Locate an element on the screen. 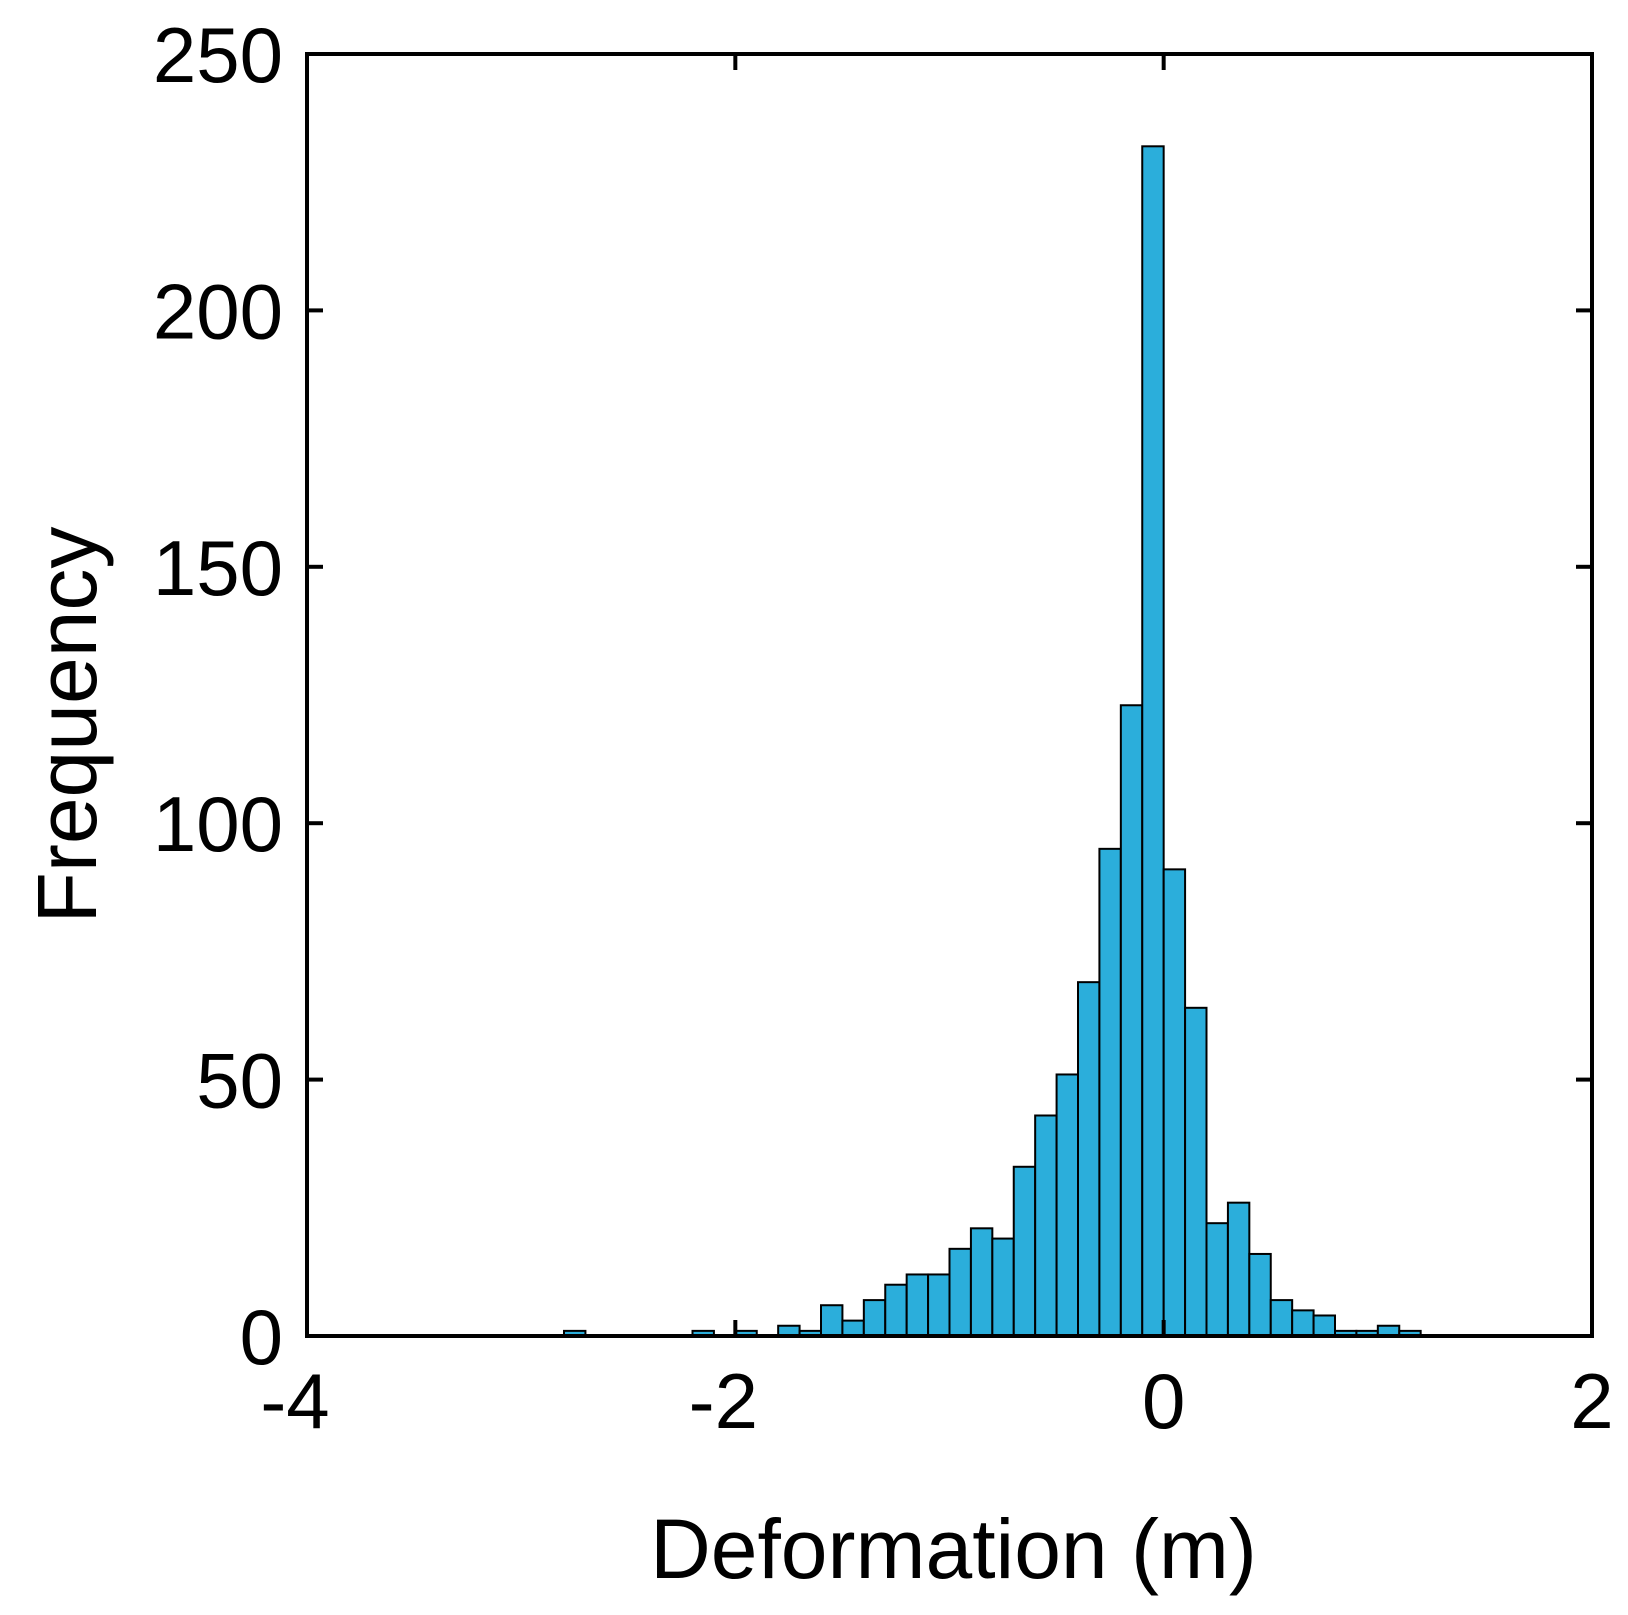 The image size is (1628, 1615). x-tick-label: -2 is located at coordinates (723, 1401).